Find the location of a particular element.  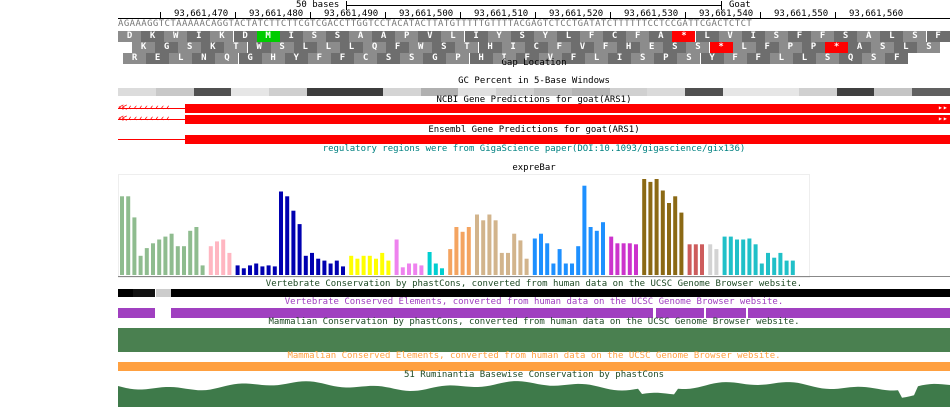

translation-frame-1: D K W I K D M I S S A A P V L I Y S Y L F C F A * L V I S F F S A L S F is located at coordinates (534, 36).